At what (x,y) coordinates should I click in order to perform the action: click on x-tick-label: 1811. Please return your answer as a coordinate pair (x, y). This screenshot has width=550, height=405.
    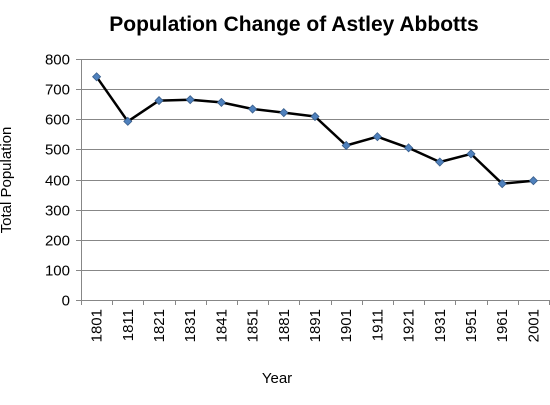
    Looking at the image, I should click on (128, 325).